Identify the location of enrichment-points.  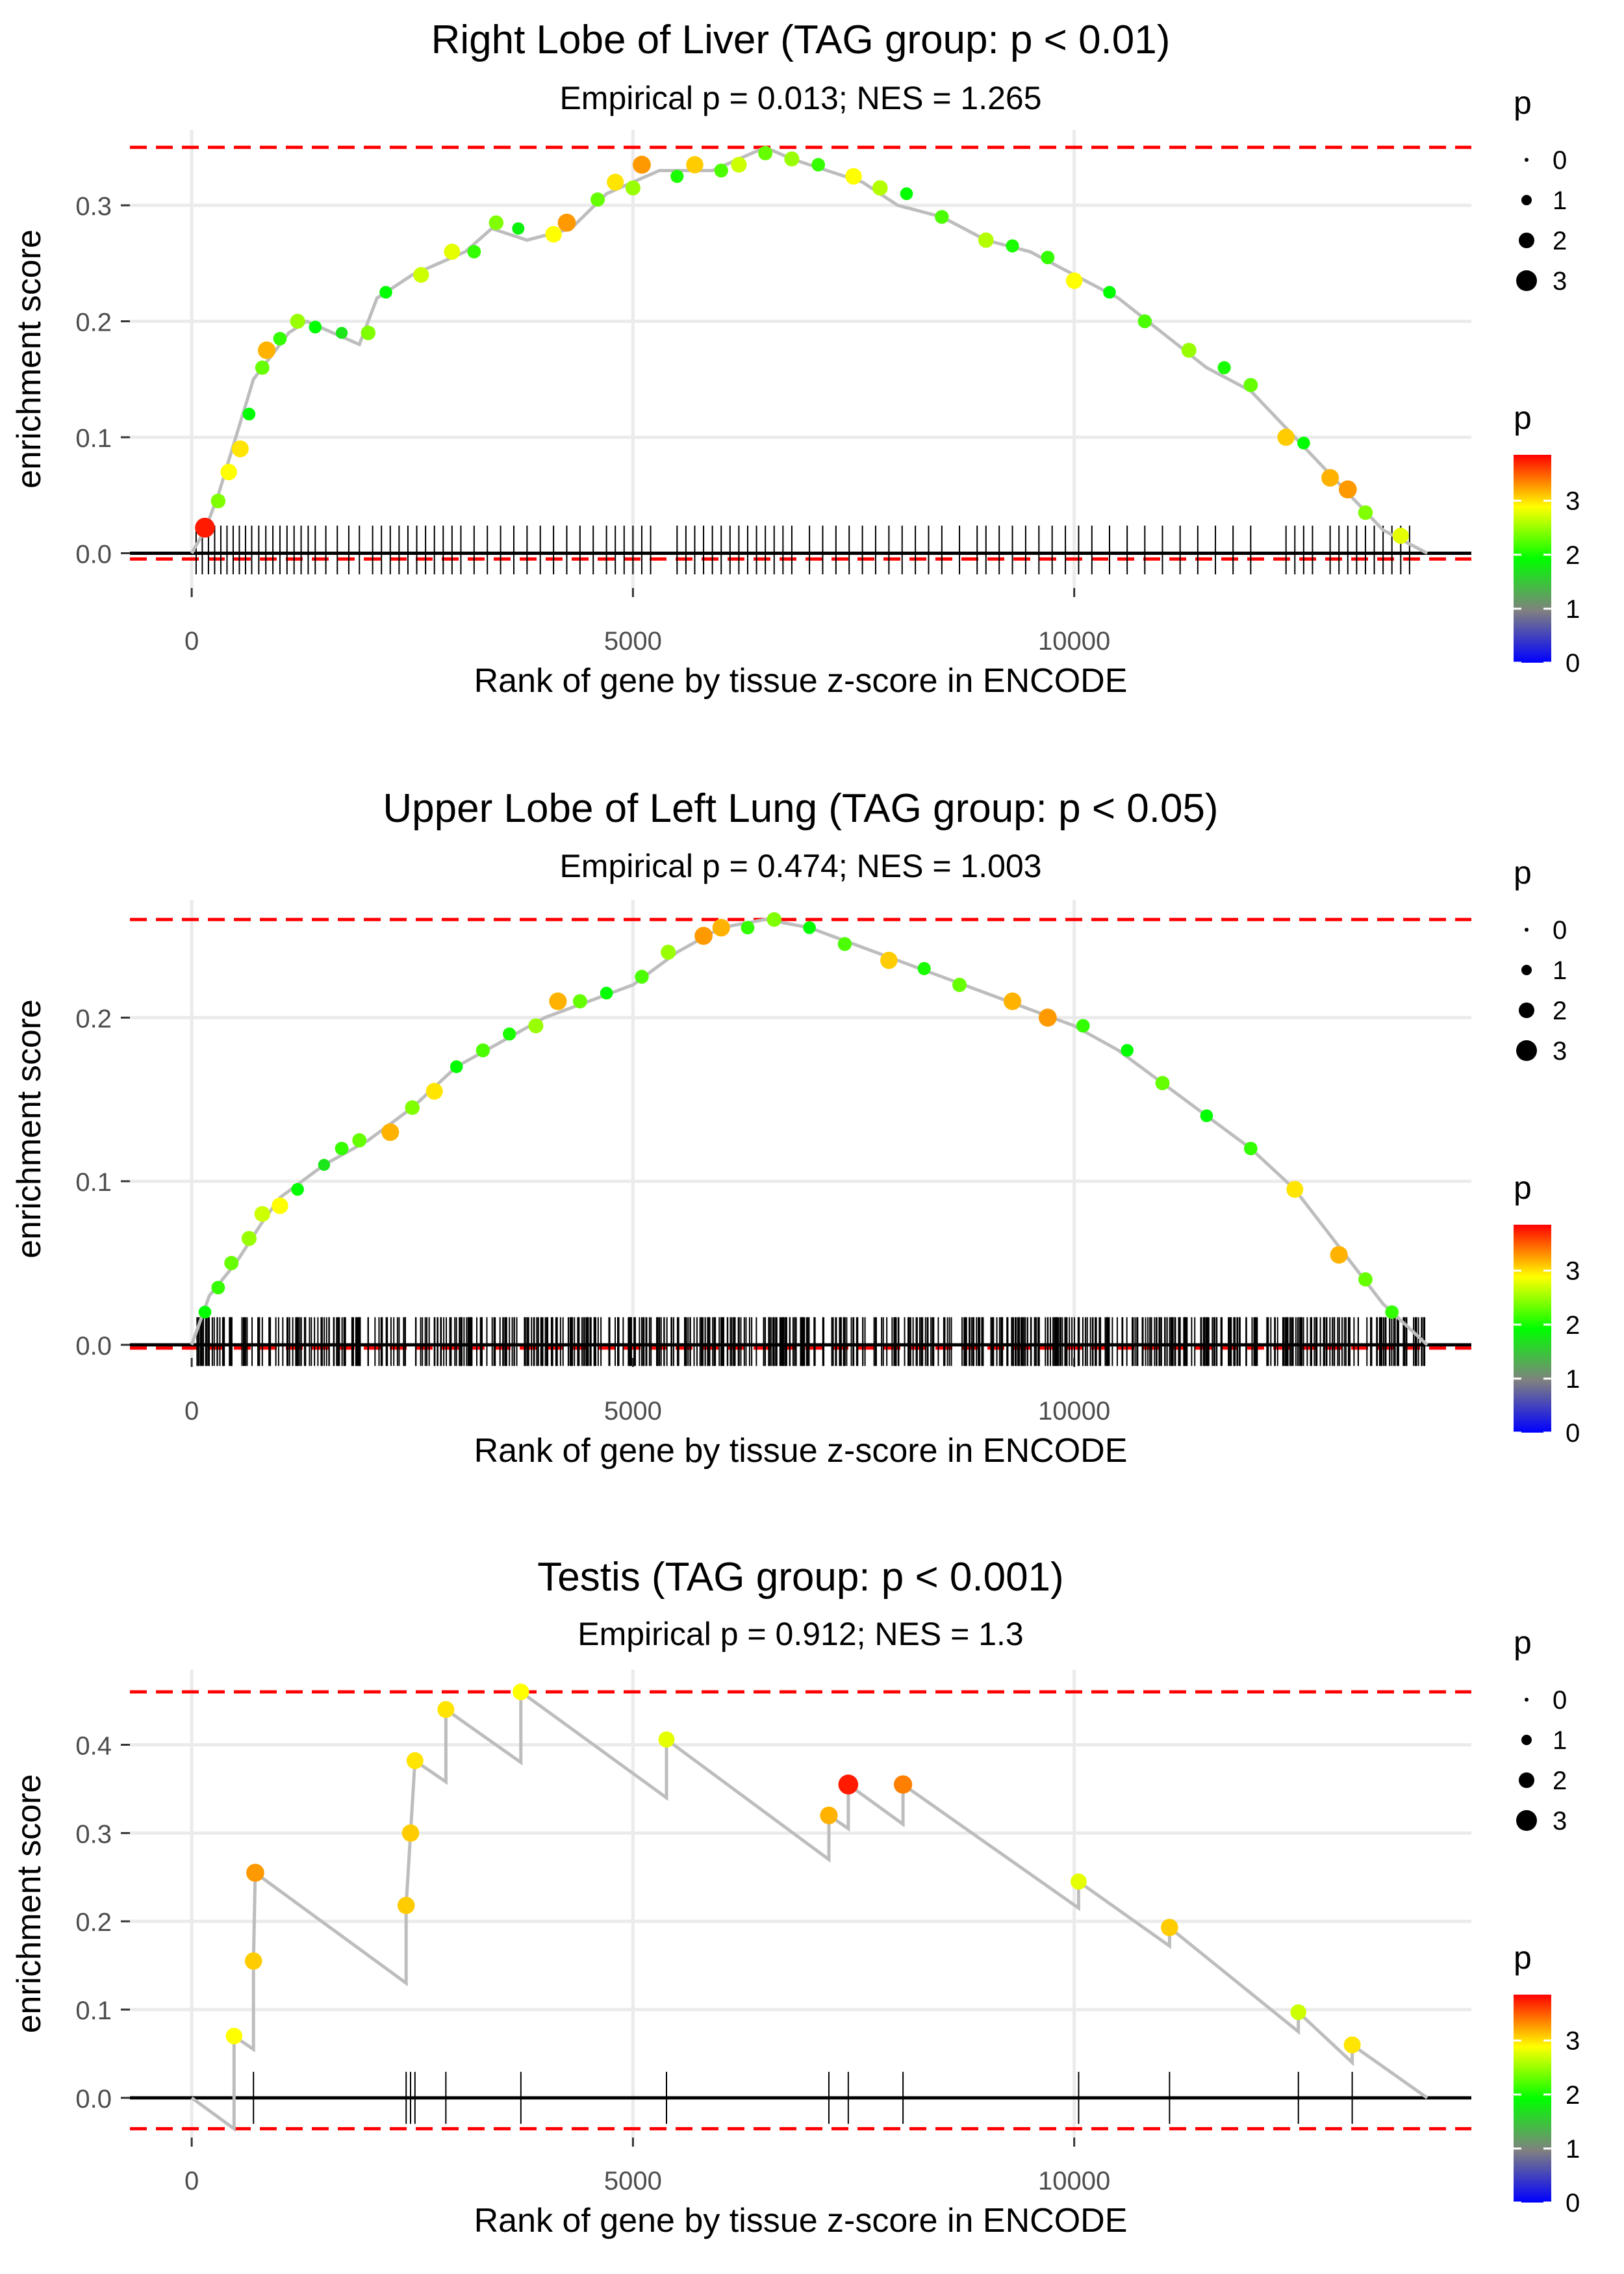
(793, 1868).